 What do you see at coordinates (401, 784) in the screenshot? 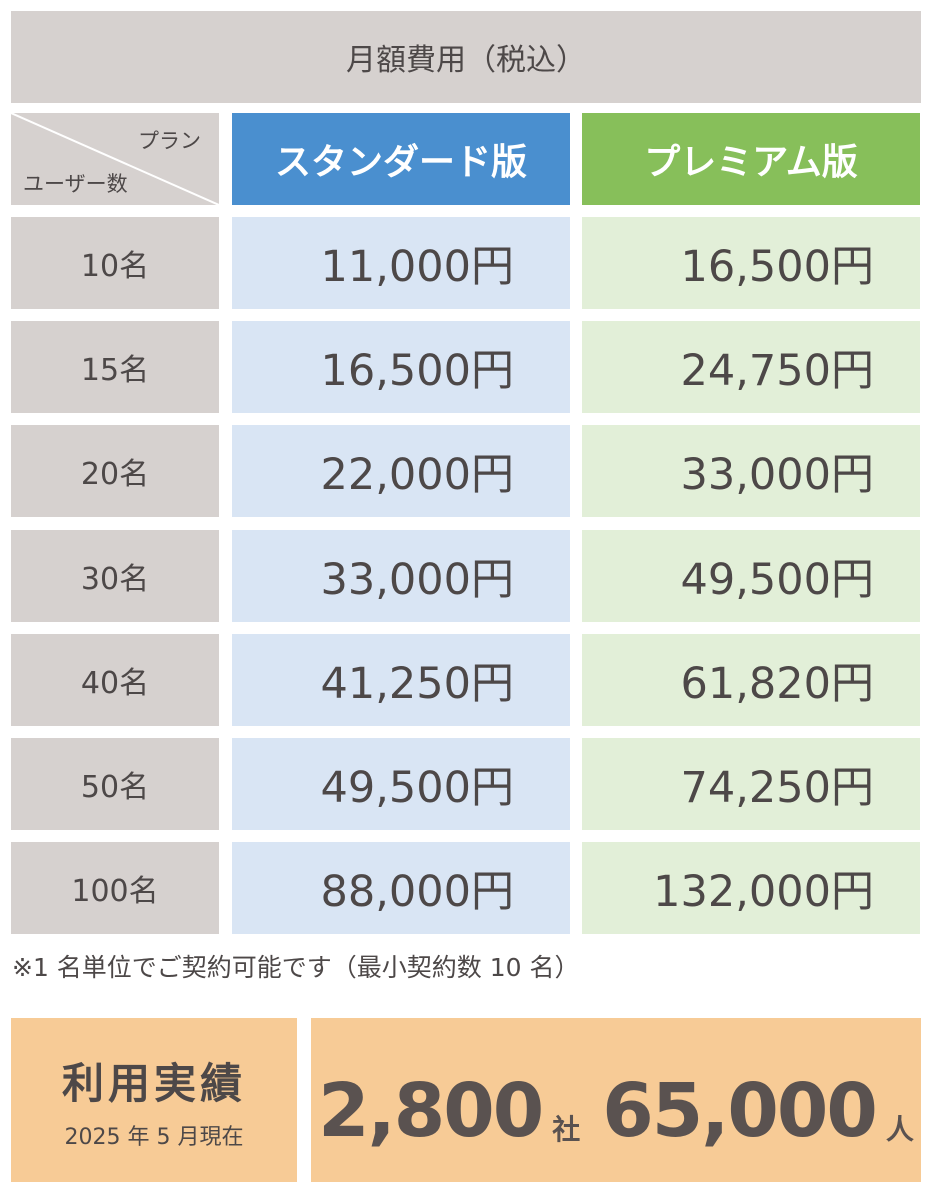
I see `standard-price-cell: 49,500円` at bounding box center [401, 784].